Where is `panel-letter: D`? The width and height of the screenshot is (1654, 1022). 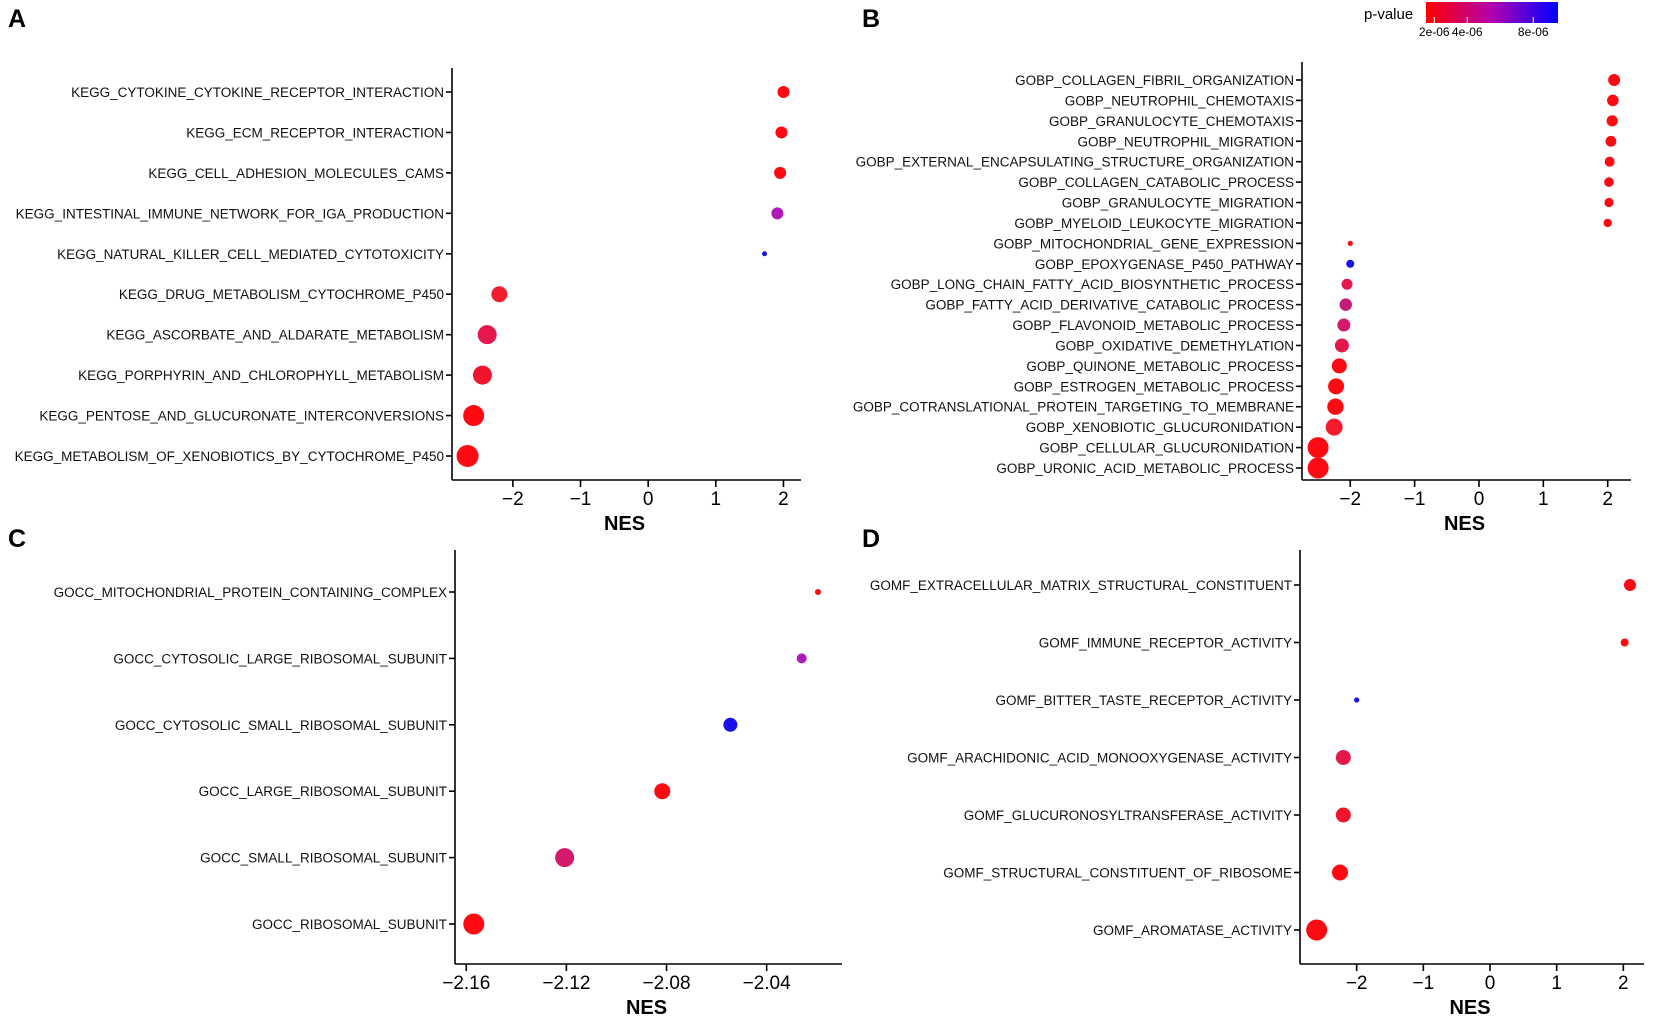
panel-letter: D is located at coordinates (871, 539).